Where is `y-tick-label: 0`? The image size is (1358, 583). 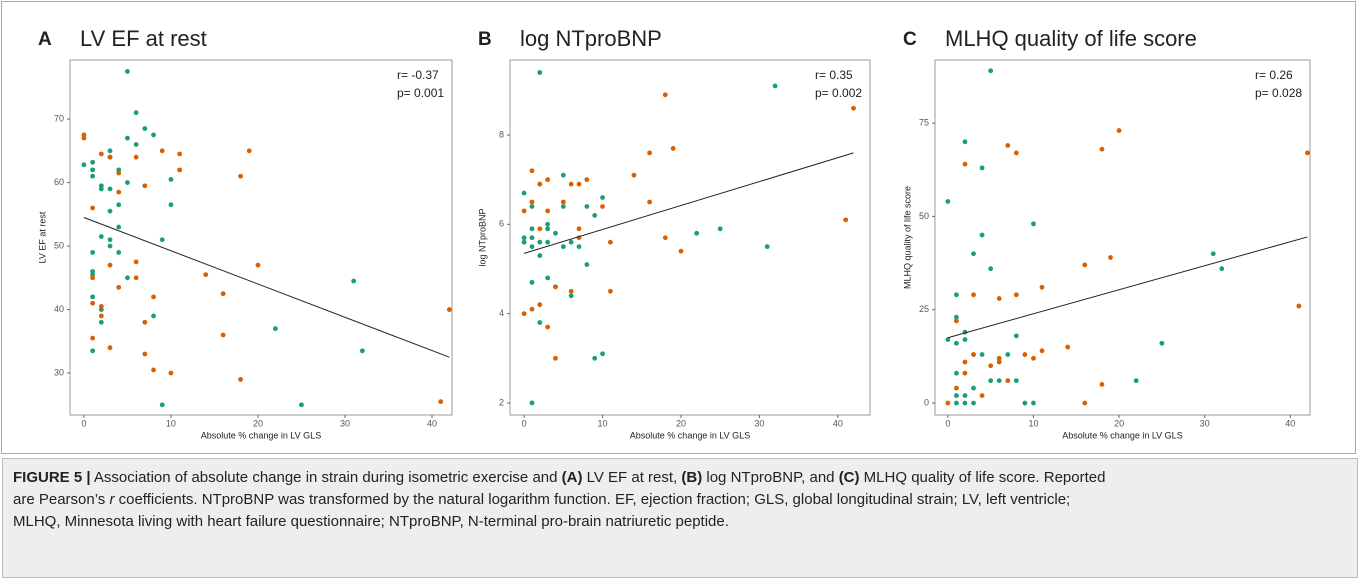
y-tick-label: 0 is located at coordinates (926, 402).